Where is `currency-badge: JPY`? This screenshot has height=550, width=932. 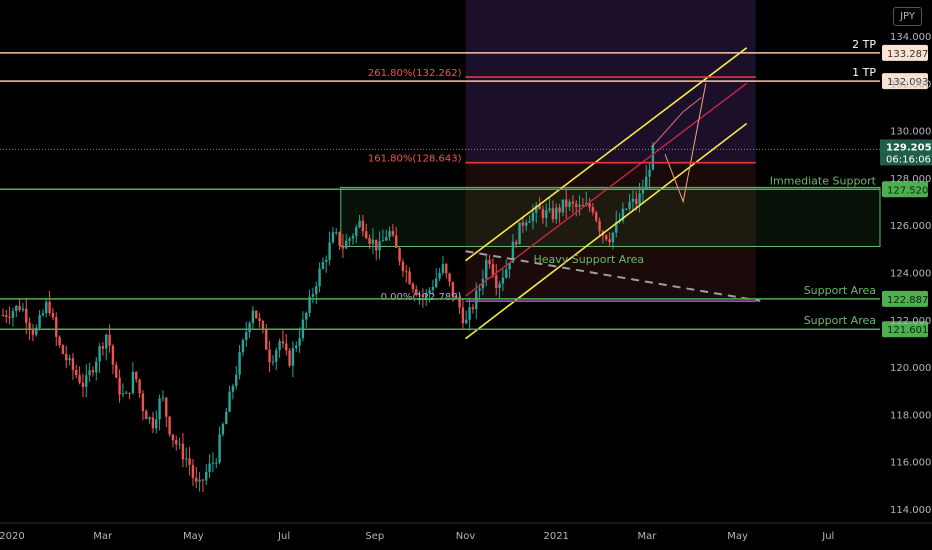
currency-badge: JPY is located at coordinates (907, 16).